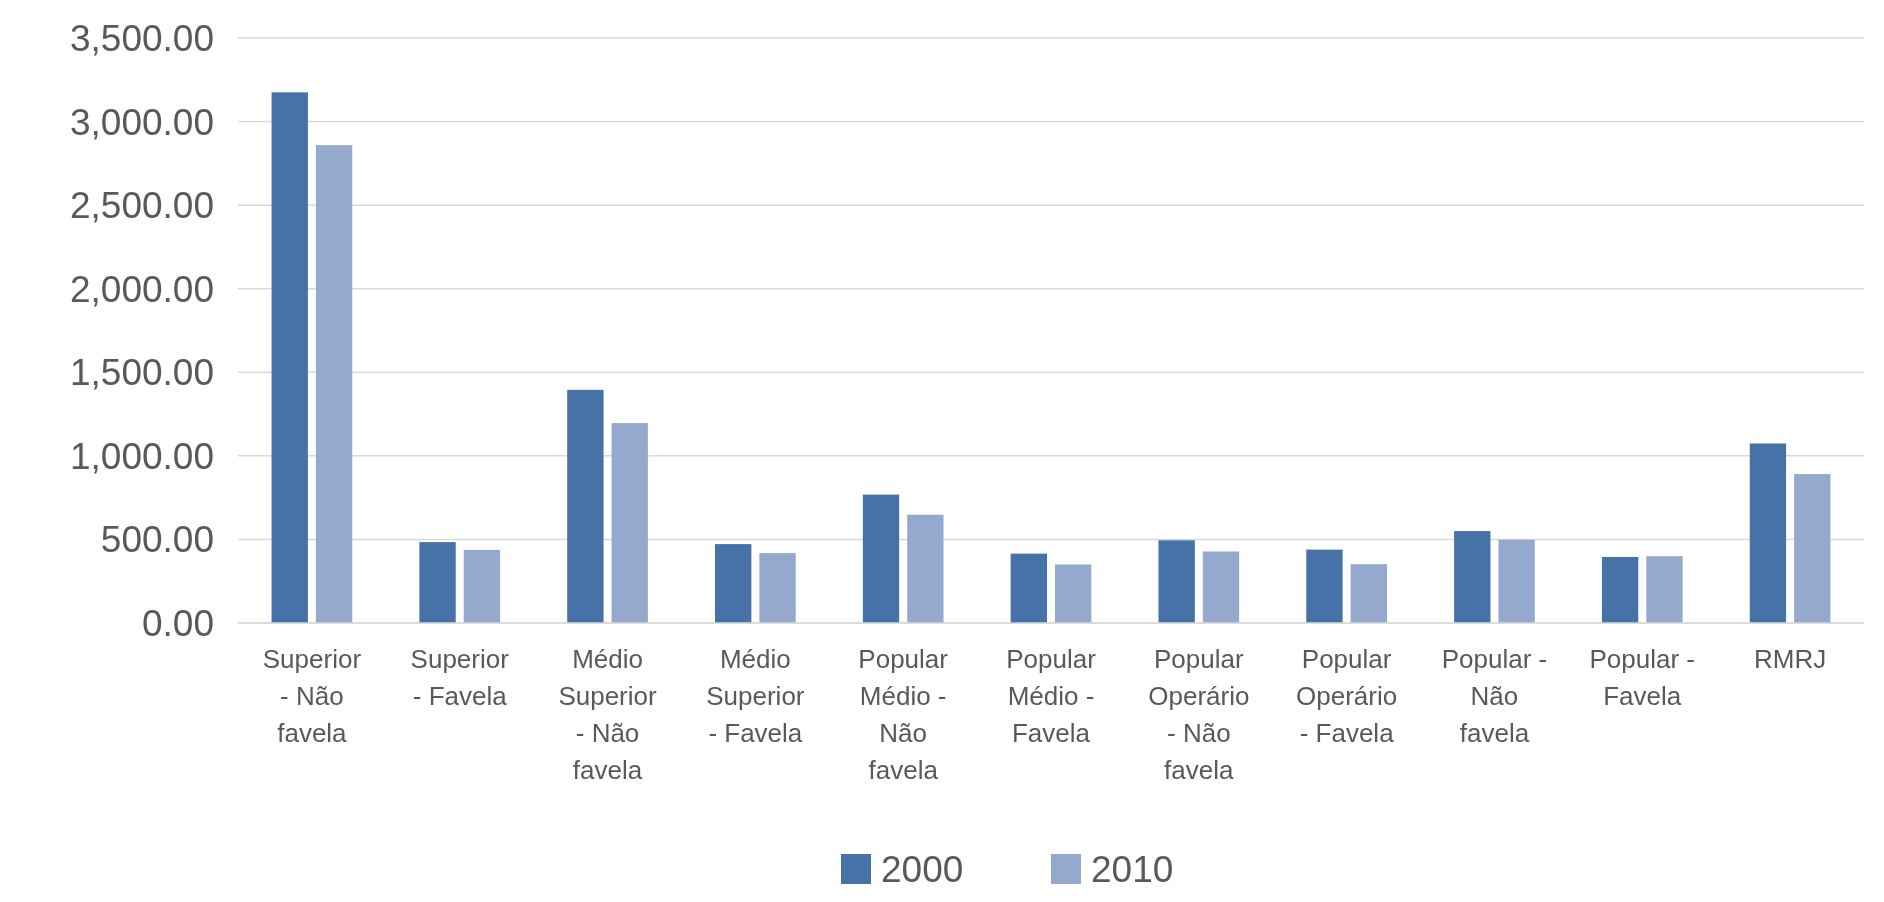 This screenshot has width=1884, height=902. I want to click on x-tick-label: Médio Superior - Favela, so click(755, 696).